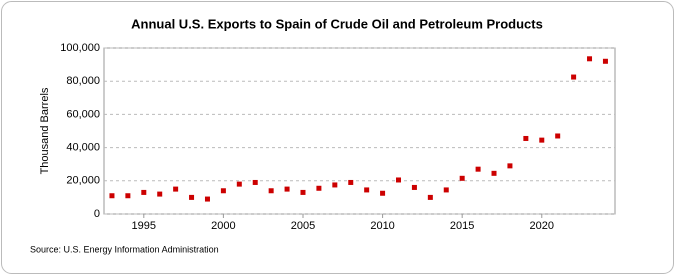  Describe the element at coordinates (303, 226) in the screenshot. I see `x-tick-label: 2005` at that location.